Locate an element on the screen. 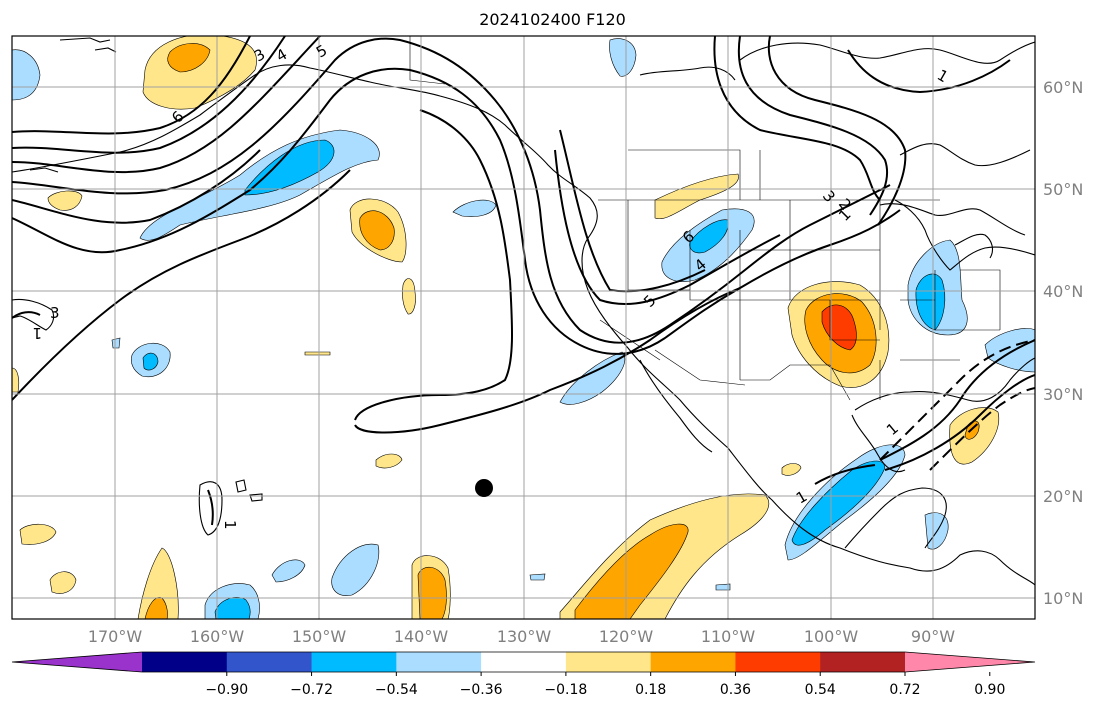 This screenshot has height=712, width=1105. lon-tick-label: 170°W is located at coordinates (115, 636).